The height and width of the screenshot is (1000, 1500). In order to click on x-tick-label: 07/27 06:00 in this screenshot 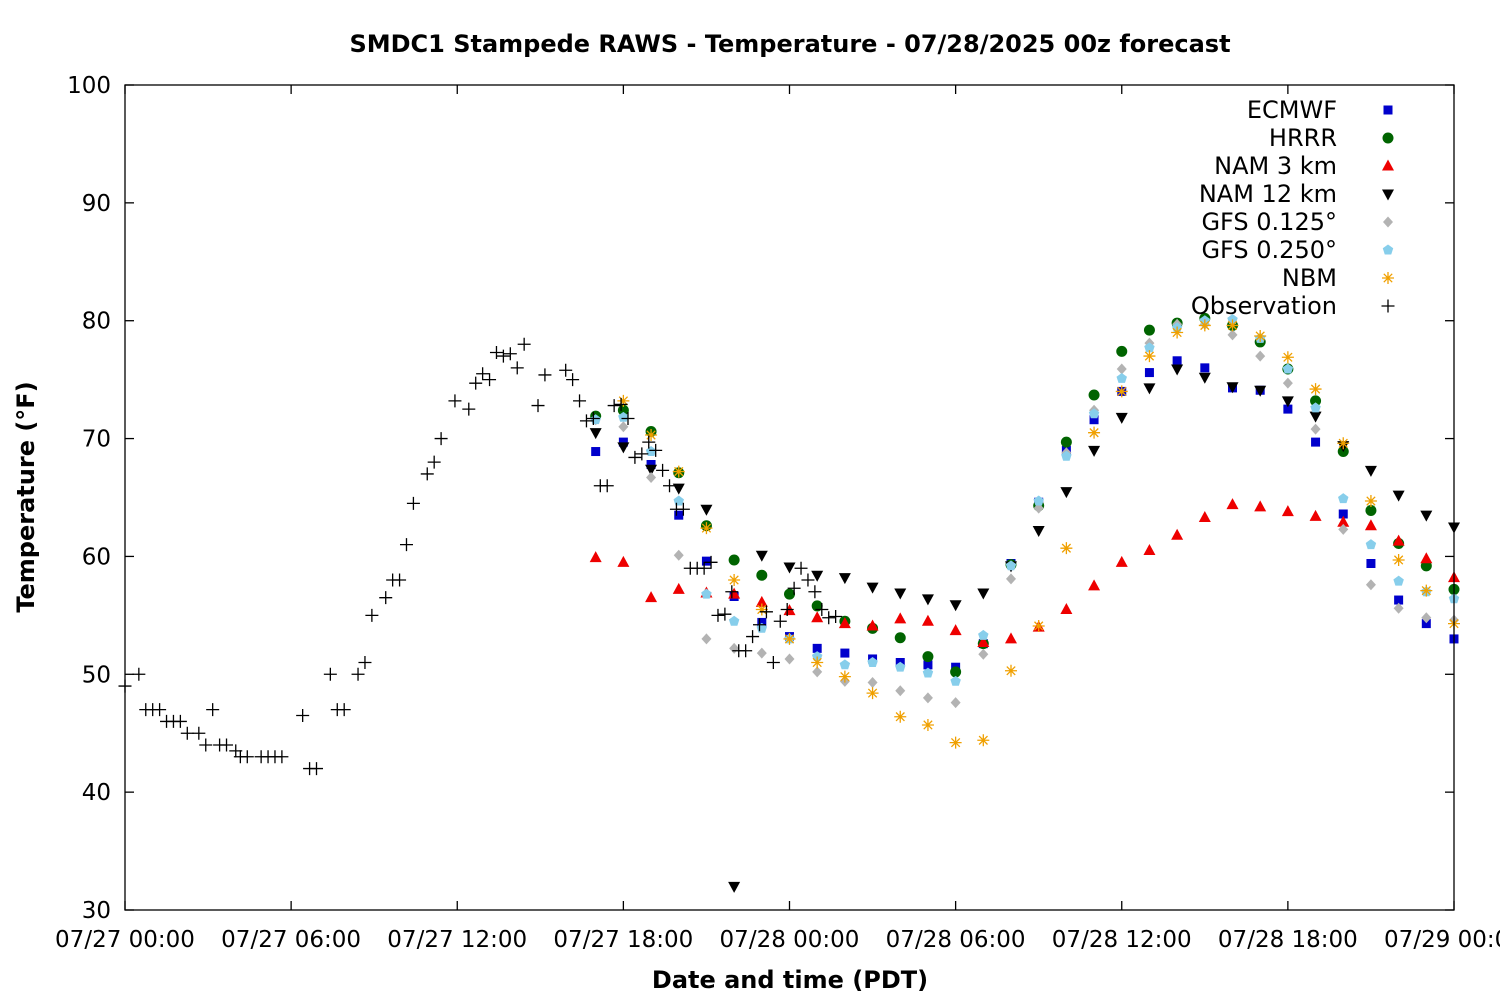, I will do `click(291, 940)`.